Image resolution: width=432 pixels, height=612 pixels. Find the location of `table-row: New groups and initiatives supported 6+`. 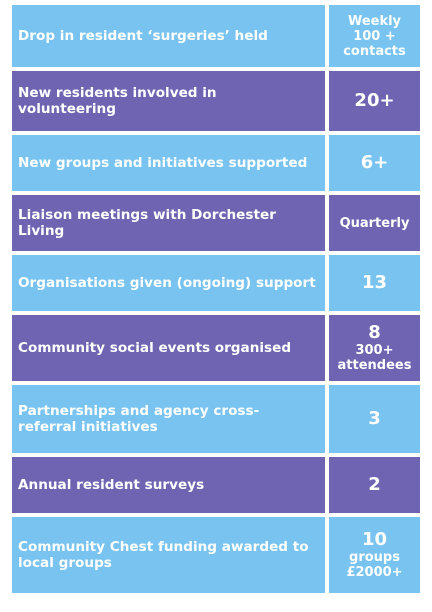

table-row: New groups and initiatives supported 6+ is located at coordinates (216, 163).